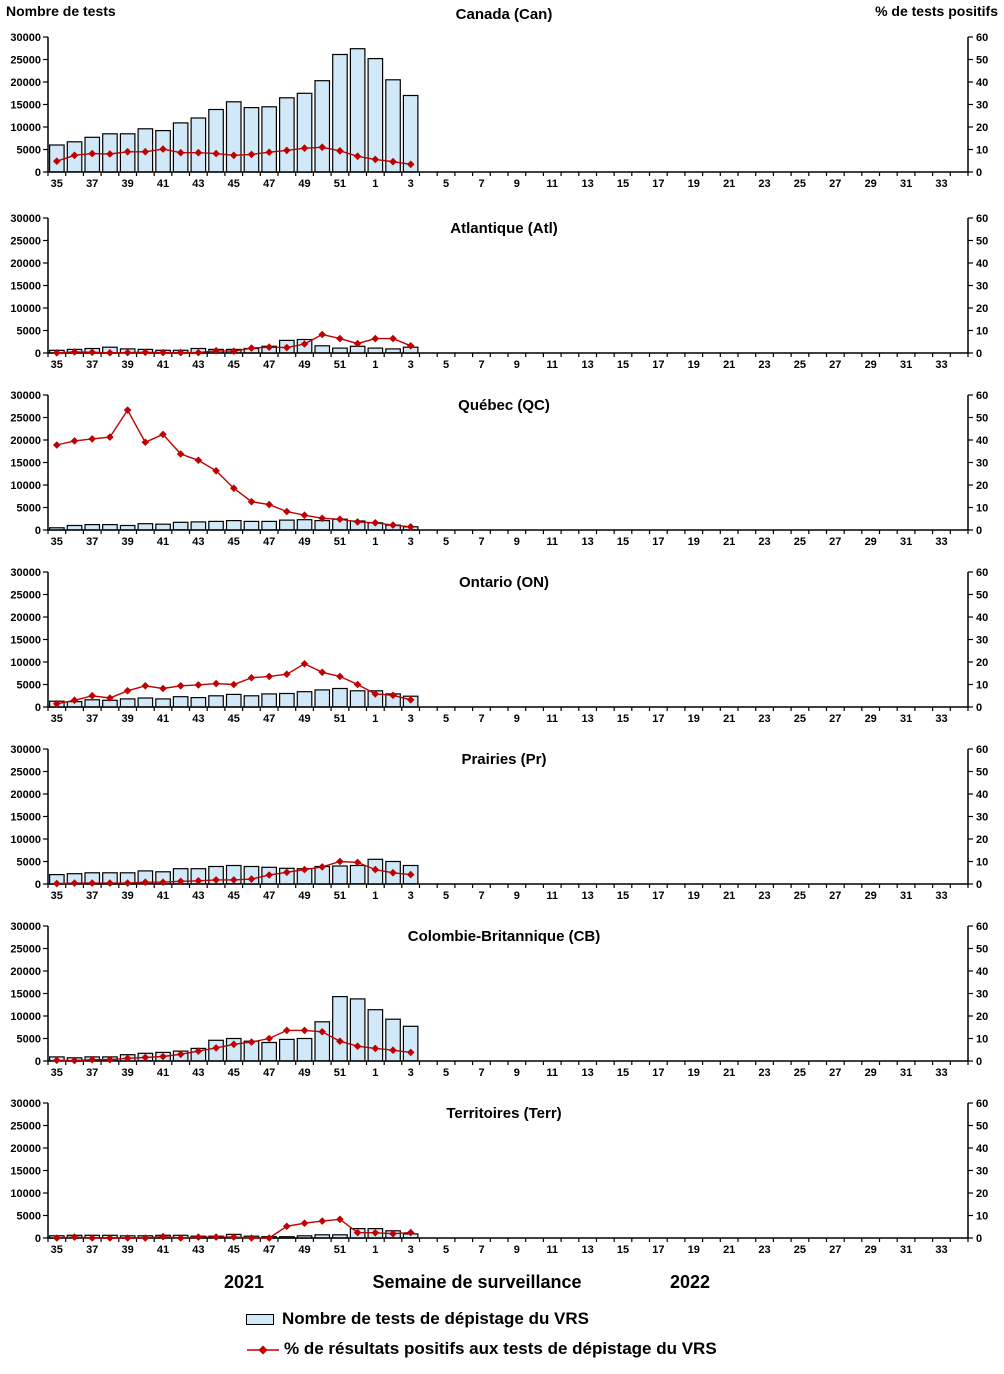 The height and width of the screenshot is (1374, 1004). What do you see at coordinates (233, 110) in the screenshot?
I see `tests-bars` at bounding box center [233, 110].